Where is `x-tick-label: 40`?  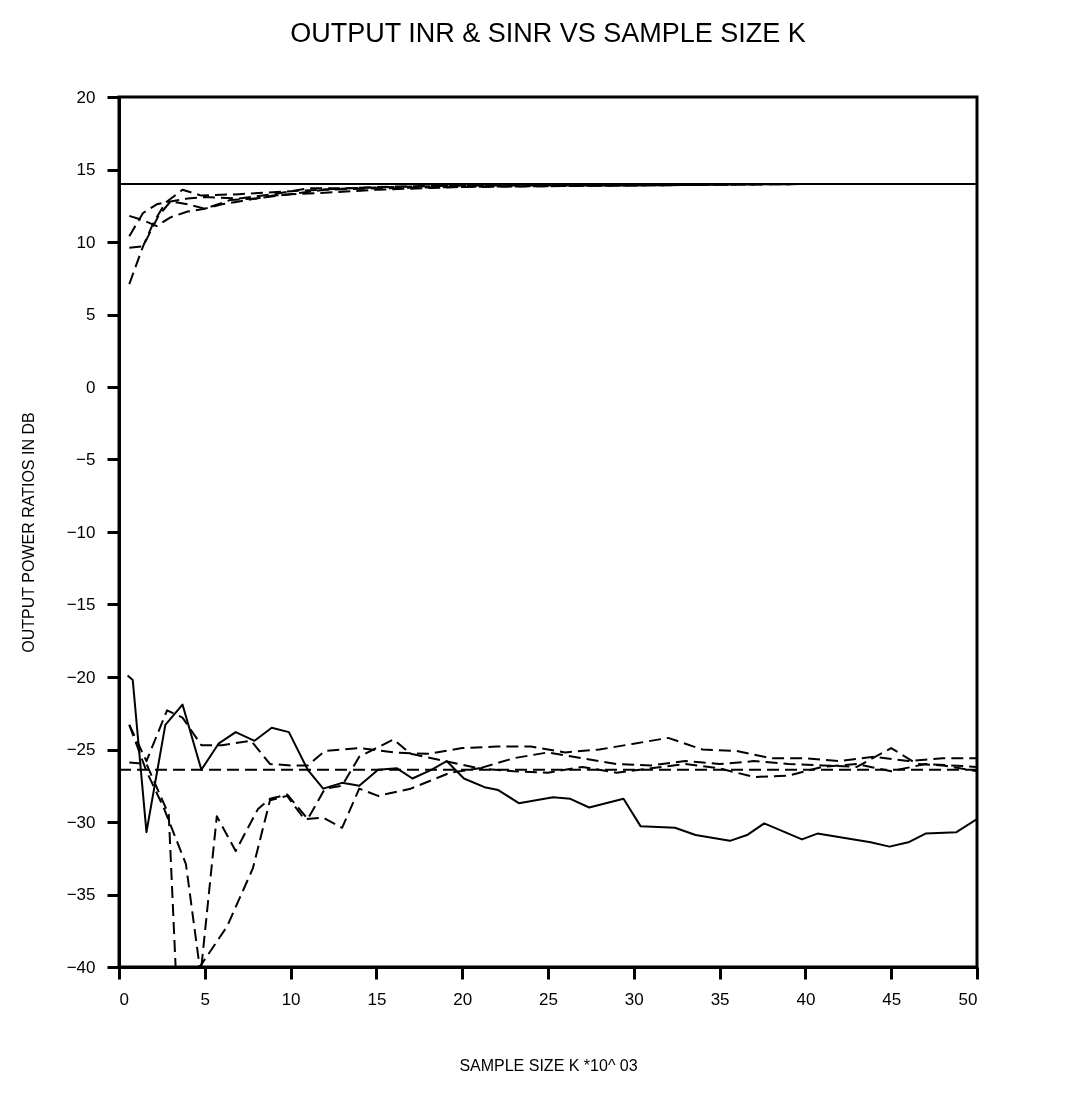 x-tick-label: 40 is located at coordinates (806, 999).